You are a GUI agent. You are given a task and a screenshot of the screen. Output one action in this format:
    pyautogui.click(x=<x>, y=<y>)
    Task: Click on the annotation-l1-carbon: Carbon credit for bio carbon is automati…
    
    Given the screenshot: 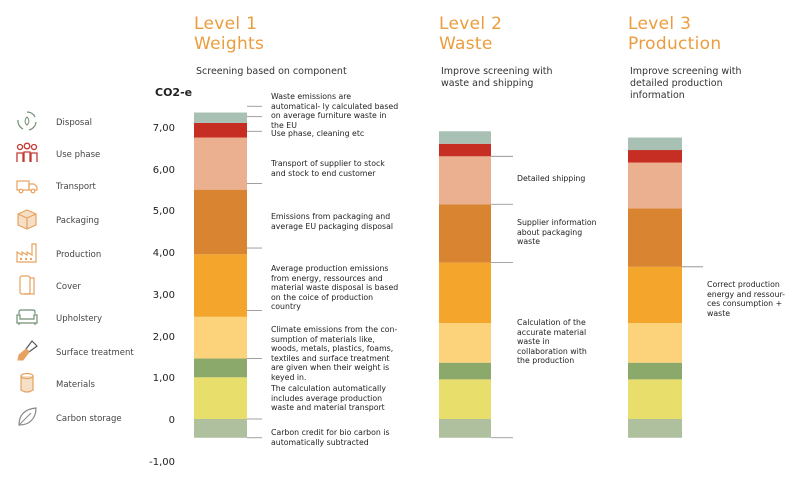 What is the action you would take?
    pyautogui.click(x=330, y=437)
    